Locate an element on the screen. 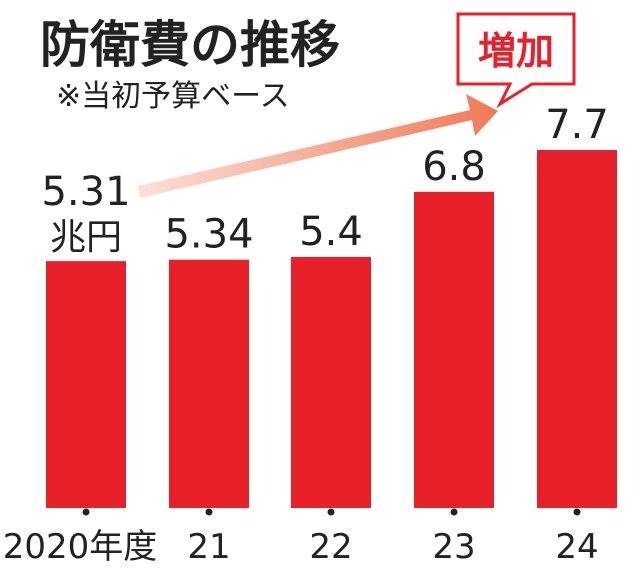 The height and width of the screenshot is (577, 640). x-tick-label-0: 2020年度 is located at coordinates (80, 547).